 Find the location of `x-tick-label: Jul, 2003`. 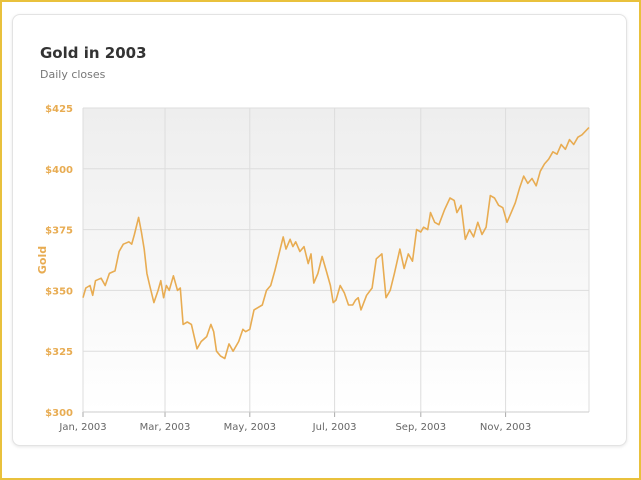

x-tick-label: Jul, 2003 is located at coordinates (334, 427).